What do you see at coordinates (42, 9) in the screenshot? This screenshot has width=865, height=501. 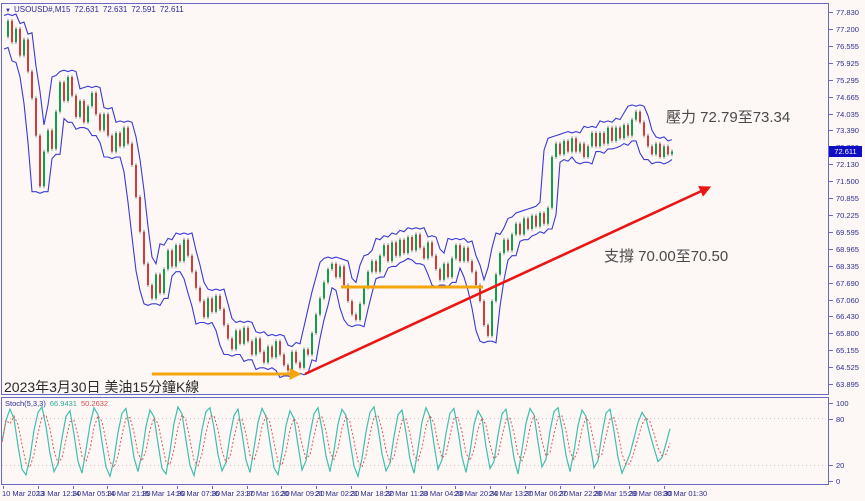 I see `symbol-name: USOUSD#,M15` at bounding box center [42, 9].